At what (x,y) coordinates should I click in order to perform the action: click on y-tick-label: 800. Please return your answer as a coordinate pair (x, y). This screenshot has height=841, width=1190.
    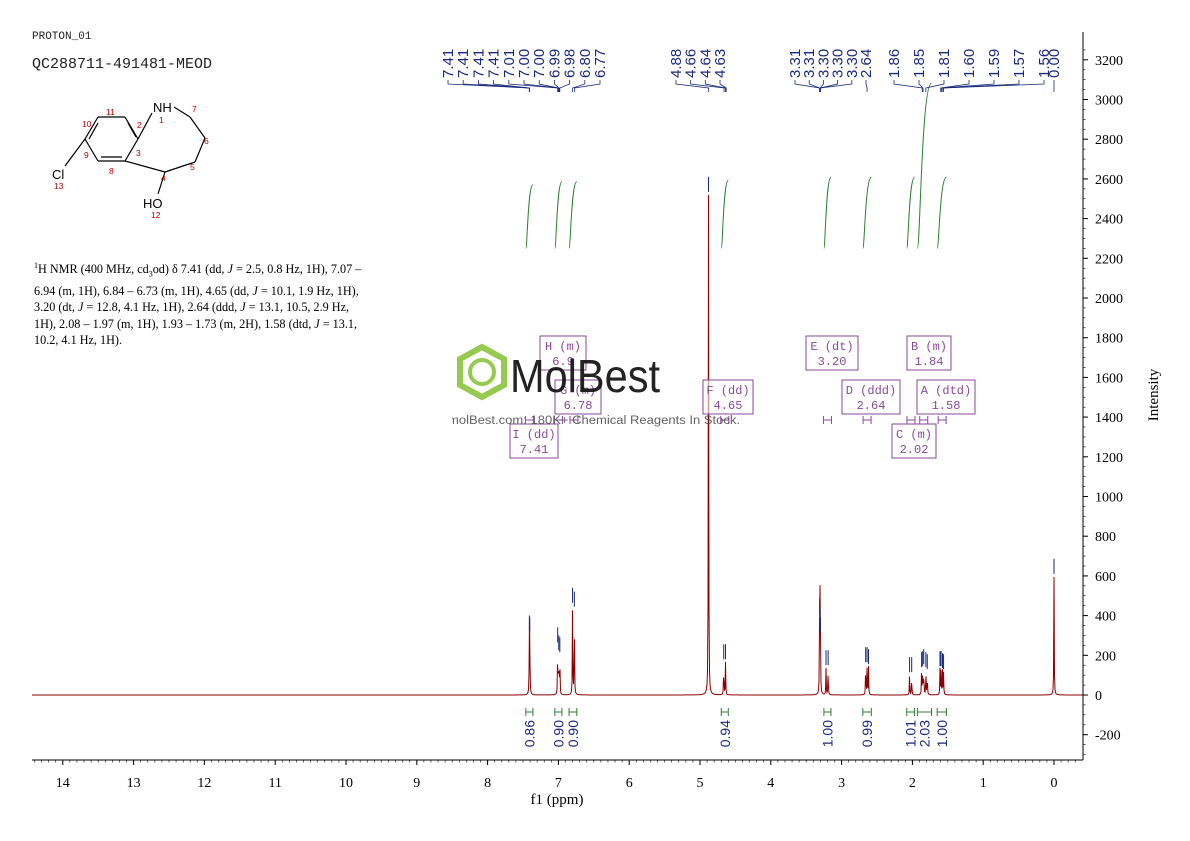
    Looking at the image, I should click on (1105, 537).